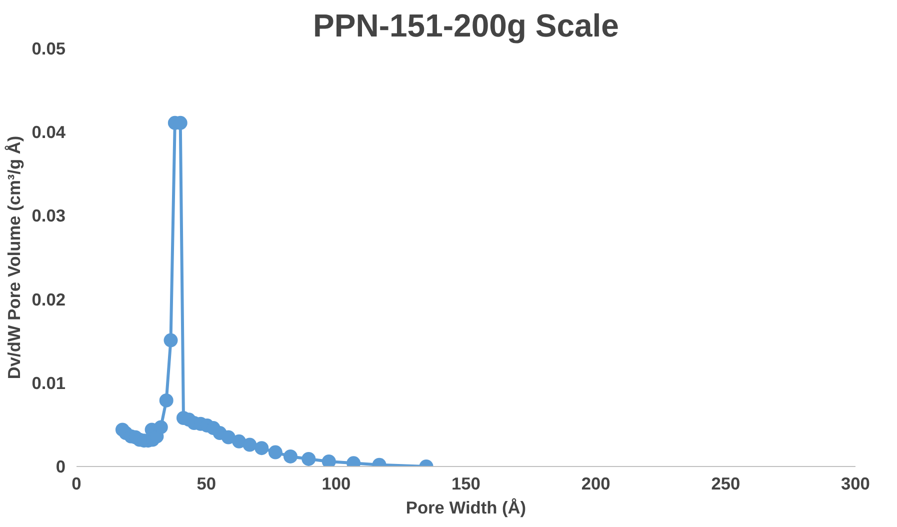 This screenshot has width=897, height=527. I want to click on y-tick-label: 0.03, so click(49, 216).